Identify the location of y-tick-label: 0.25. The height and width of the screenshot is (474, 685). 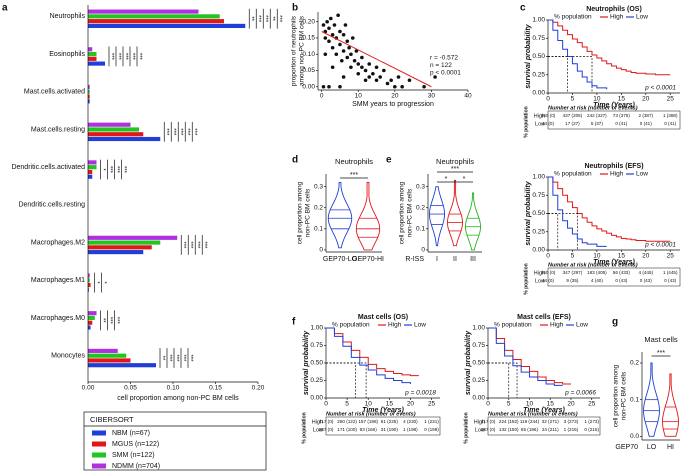
(538, 74).